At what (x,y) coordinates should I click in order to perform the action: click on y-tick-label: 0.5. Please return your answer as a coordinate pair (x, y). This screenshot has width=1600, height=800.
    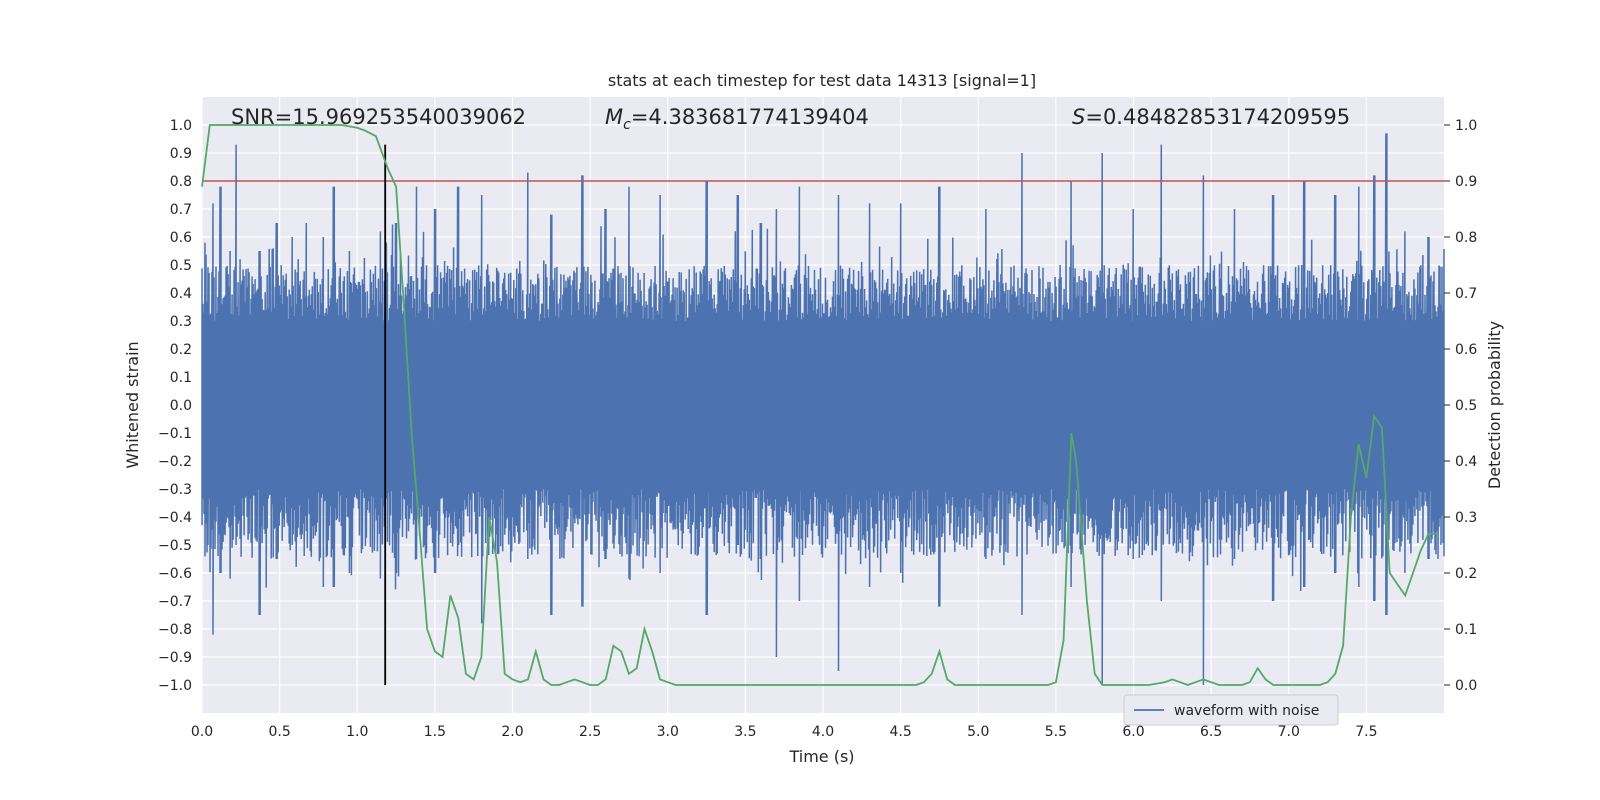
    Looking at the image, I should click on (181, 266).